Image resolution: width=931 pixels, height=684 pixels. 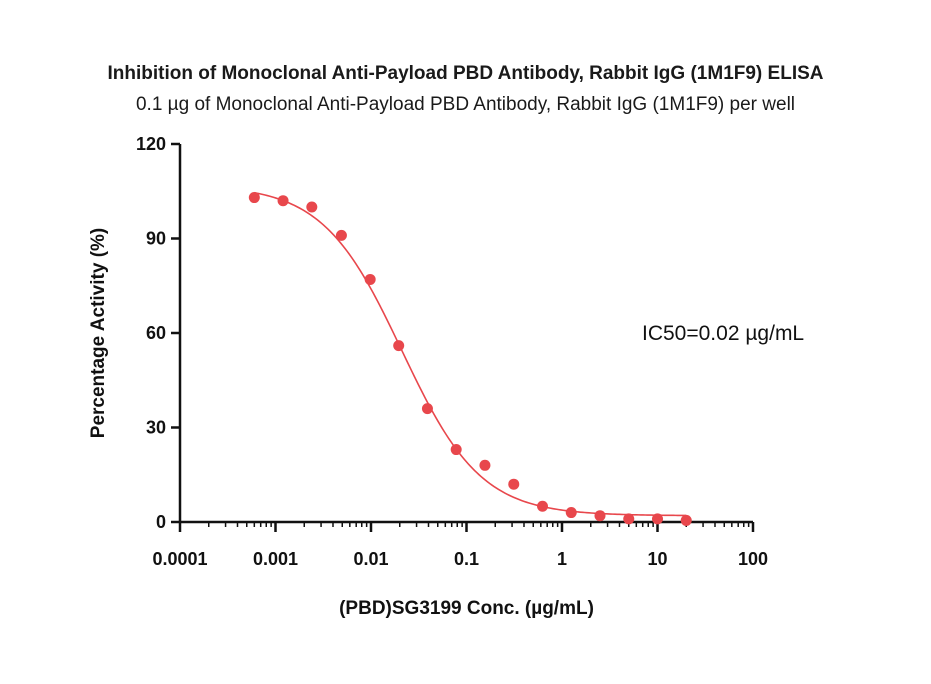 I want to click on y-tick-label: 60, so click(x=156, y=333).